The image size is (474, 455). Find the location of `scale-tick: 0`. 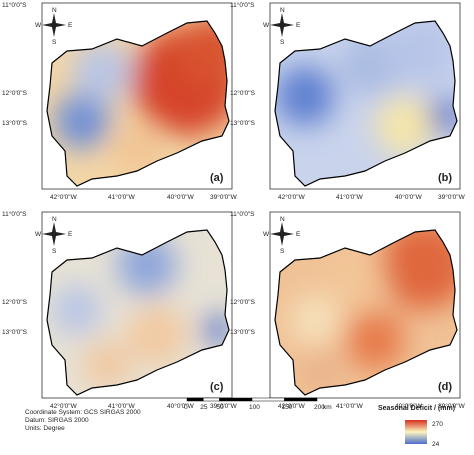

scale-tick: 0 is located at coordinates (186, 407).